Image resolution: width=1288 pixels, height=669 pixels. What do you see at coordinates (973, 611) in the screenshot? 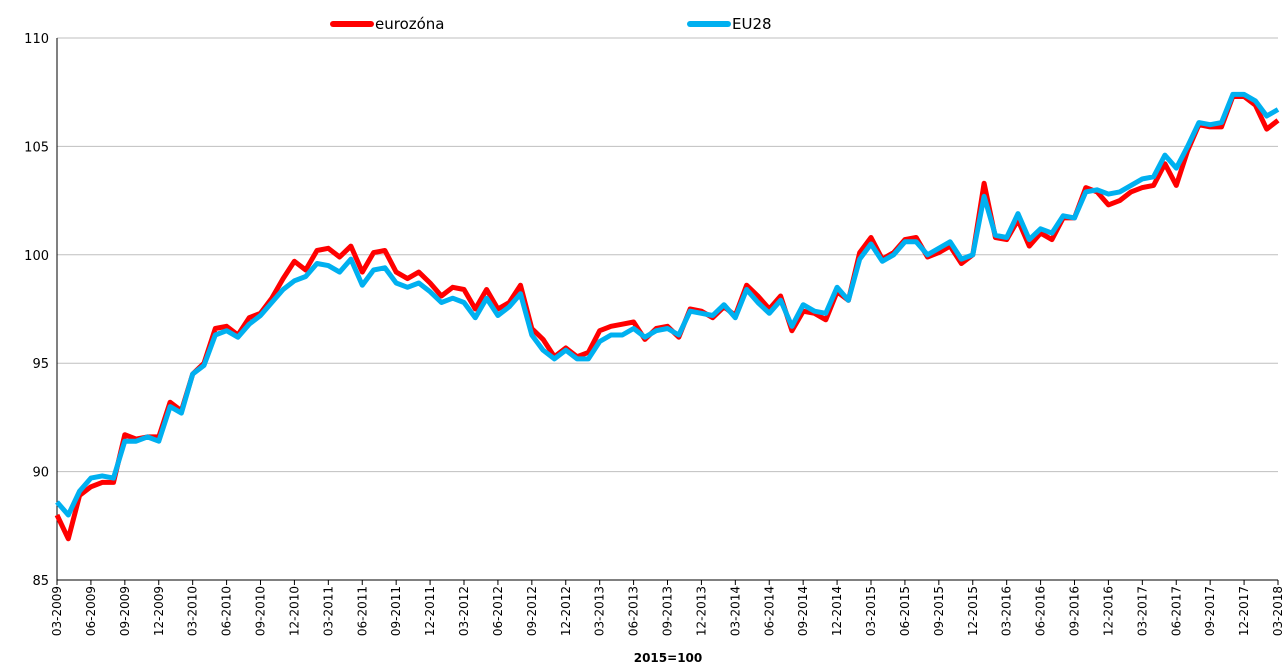
I see `x-tick-label: 12-2015` at bounding box center [973, 611].